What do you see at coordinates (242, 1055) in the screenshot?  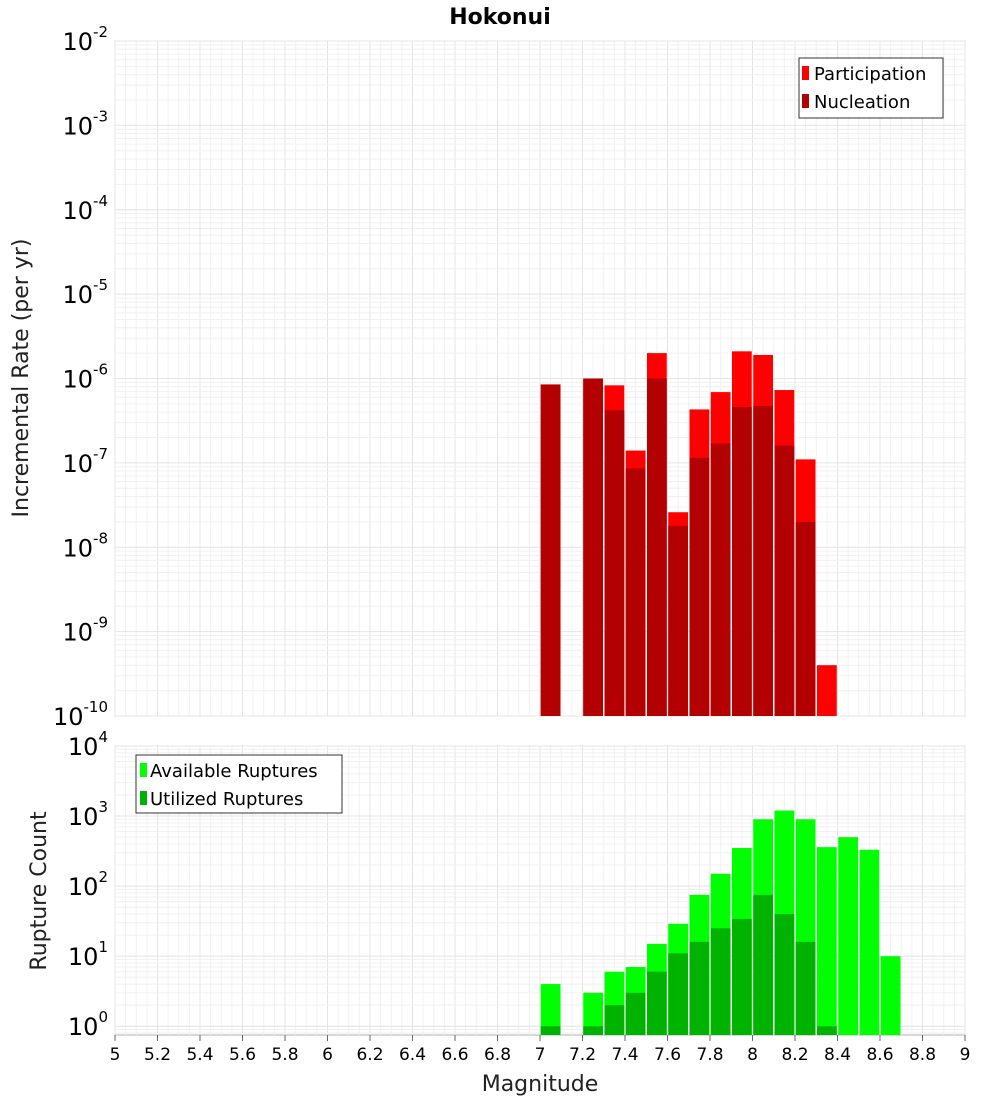 I see `x-tick-label: 5.6` at bounding box center [242, 1055].